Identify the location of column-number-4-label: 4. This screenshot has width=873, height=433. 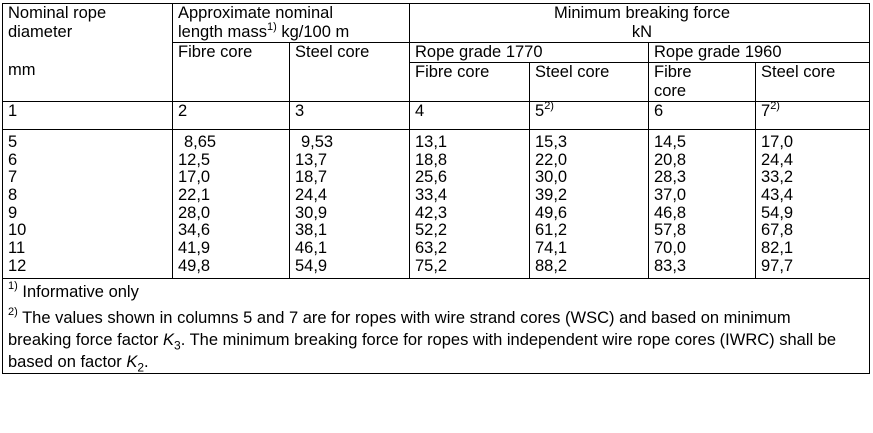
(420, 111).